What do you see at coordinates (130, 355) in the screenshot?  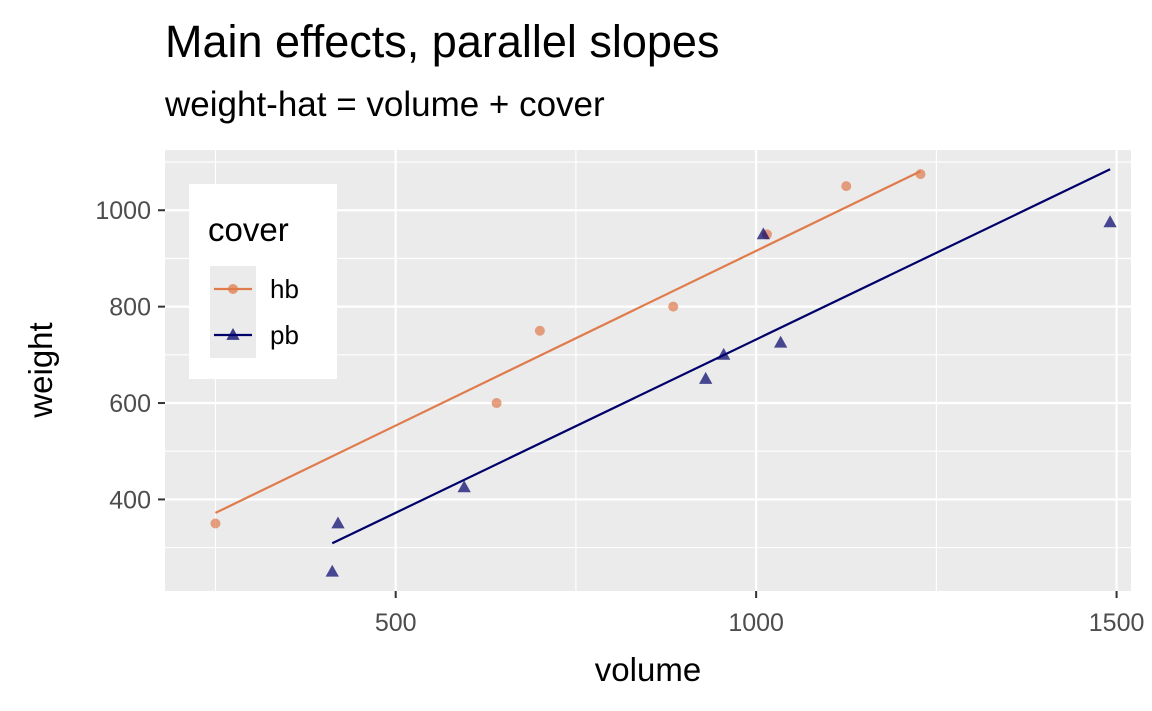 I see `y-axis: 400 600 800 1000` at bounding box center [130, 355].